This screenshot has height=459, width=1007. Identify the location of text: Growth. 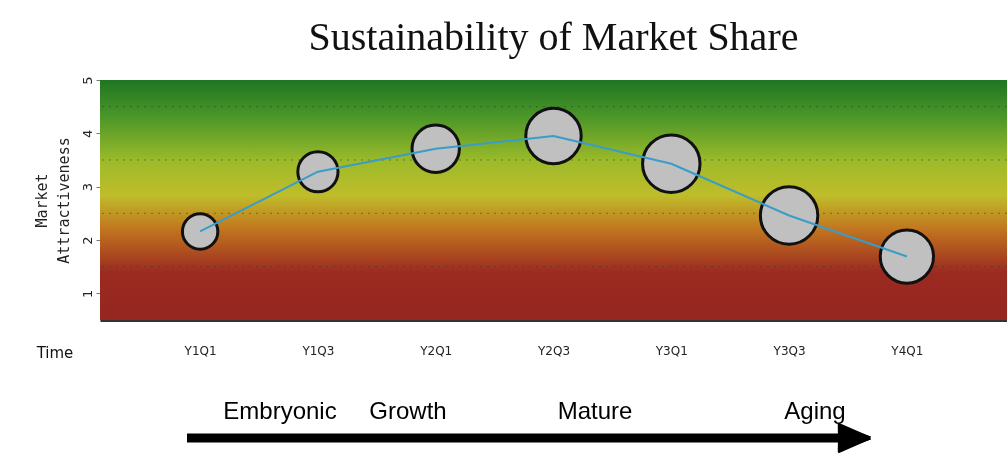
(408, 410).